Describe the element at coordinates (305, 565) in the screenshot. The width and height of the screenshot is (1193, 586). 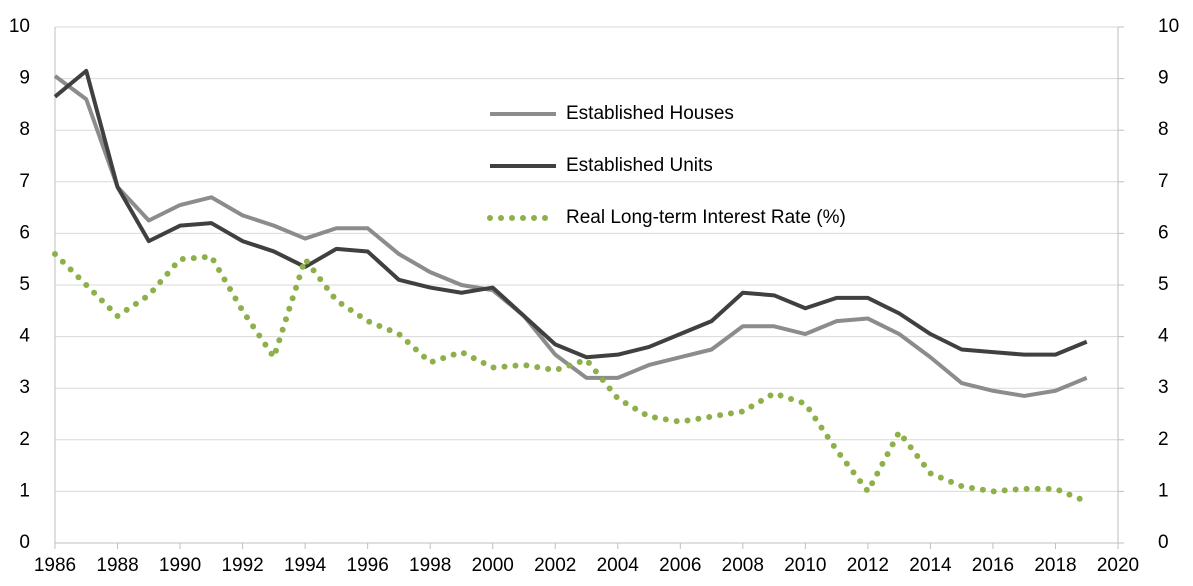
I see `x-tick-label: 1994` at that location.